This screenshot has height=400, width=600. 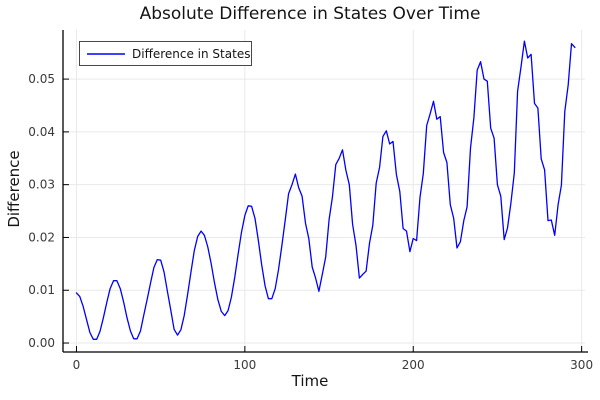 I want to click on y-tick-label: 0.04, so click(x=41, y=132).